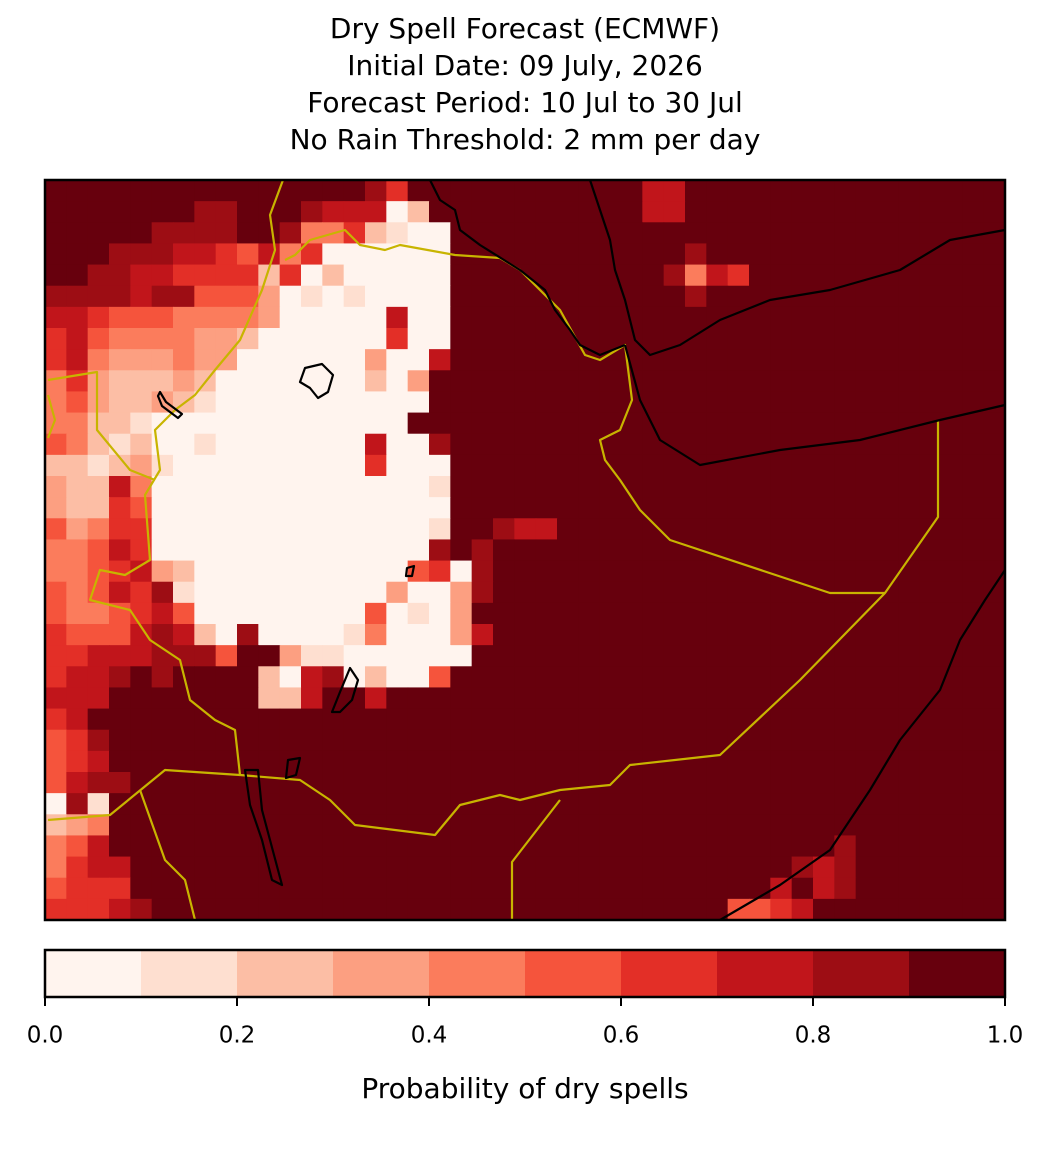  I want to click on coastline, so click(862, 745).